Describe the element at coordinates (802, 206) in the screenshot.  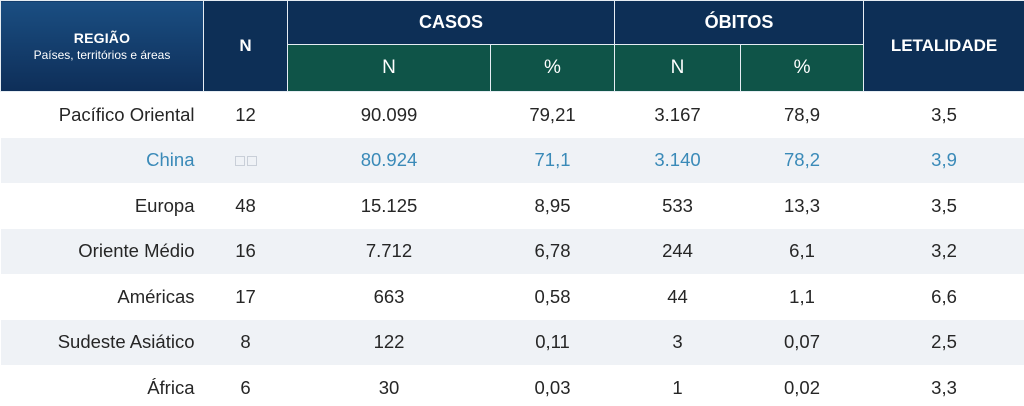
I see `deaths-pct-cell: 13,3` at that location.